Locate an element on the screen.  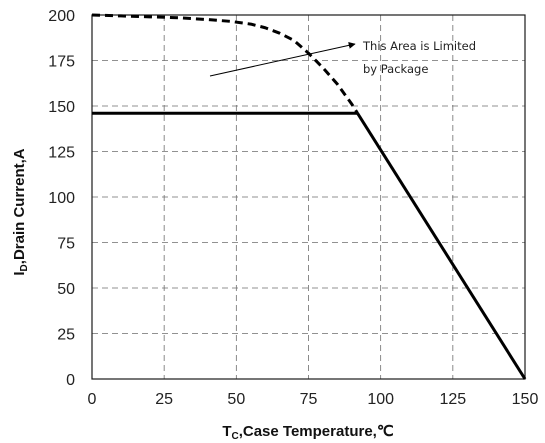
x-axis-label-sub: C is located at coordinates (234, 436).